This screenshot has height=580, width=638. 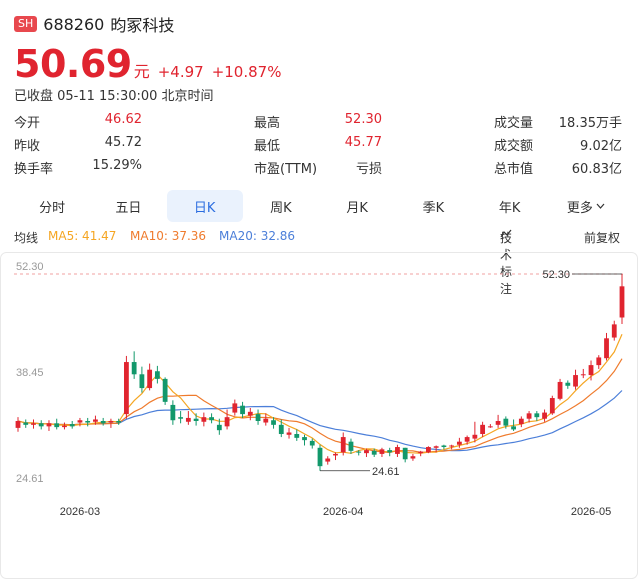 What do you see at coordinates (433, 206) in the screenshot?
I see `tab-5: 季K` at bounding box center [433, 206].